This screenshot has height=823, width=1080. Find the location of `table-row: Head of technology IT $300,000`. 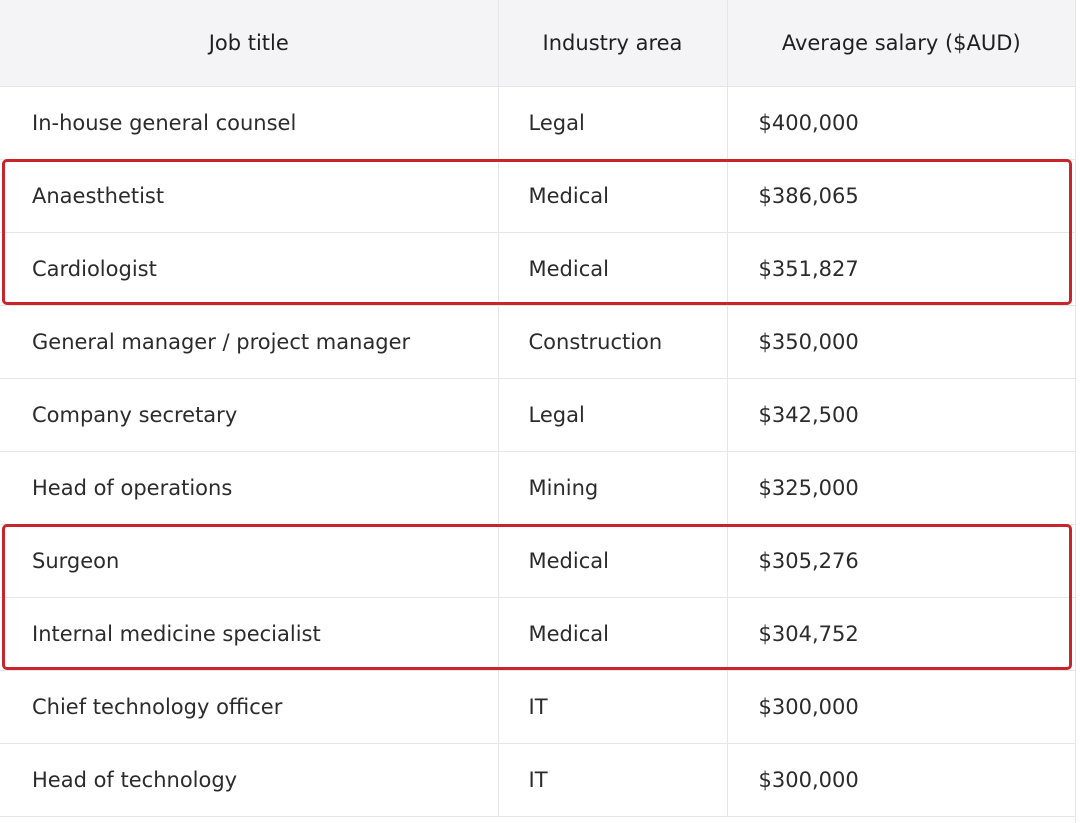

table-row: Head of technology IT $300,000 is located at coordinates (537, 780).